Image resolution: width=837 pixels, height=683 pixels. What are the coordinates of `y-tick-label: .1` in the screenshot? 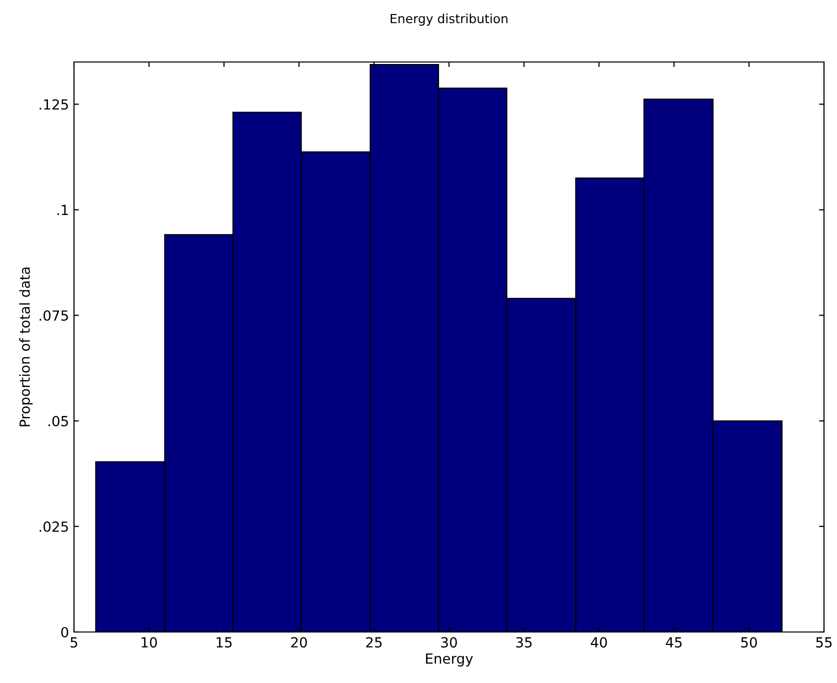 It's located at (62, 210).